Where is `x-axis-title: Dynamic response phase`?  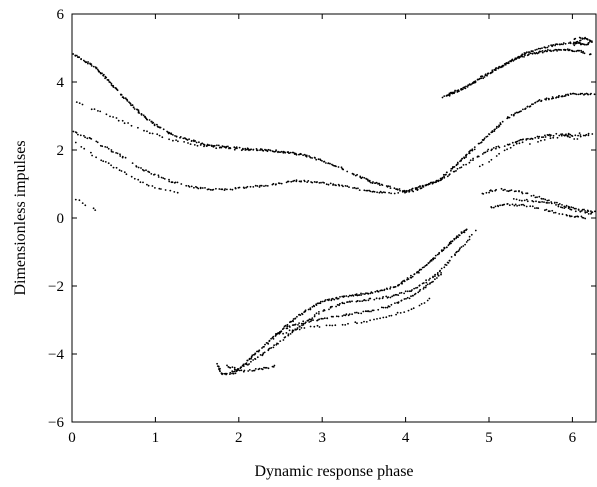 x-axis-title: Dynamic response phase is located at coordinates (333, 471).